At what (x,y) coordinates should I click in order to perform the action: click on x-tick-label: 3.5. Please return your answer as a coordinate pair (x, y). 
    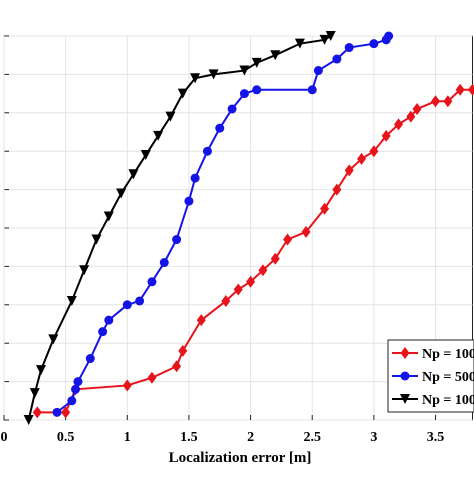
    Looking at the image, I should click on (436, 437).